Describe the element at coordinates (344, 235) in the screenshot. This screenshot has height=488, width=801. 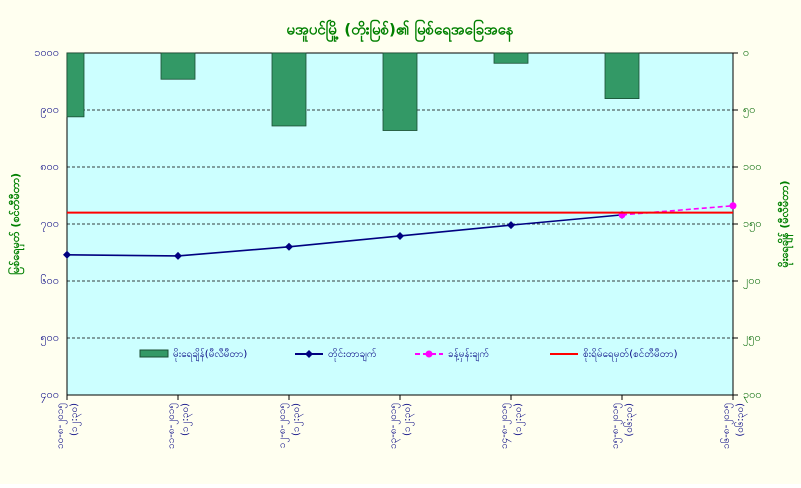
I see `line` at that location.